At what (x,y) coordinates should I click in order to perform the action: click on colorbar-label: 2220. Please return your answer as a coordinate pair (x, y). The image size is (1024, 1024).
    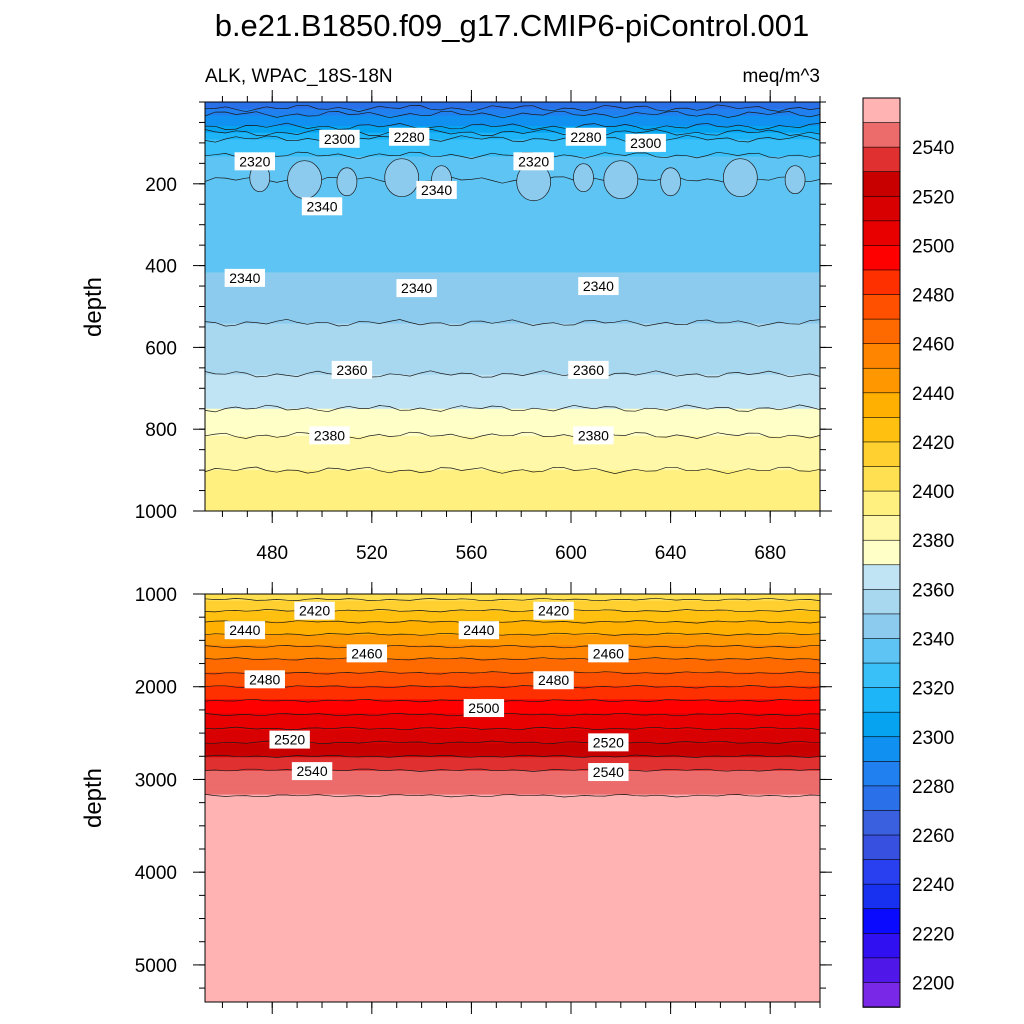
    Looking at the image, I should click on (933, 934).